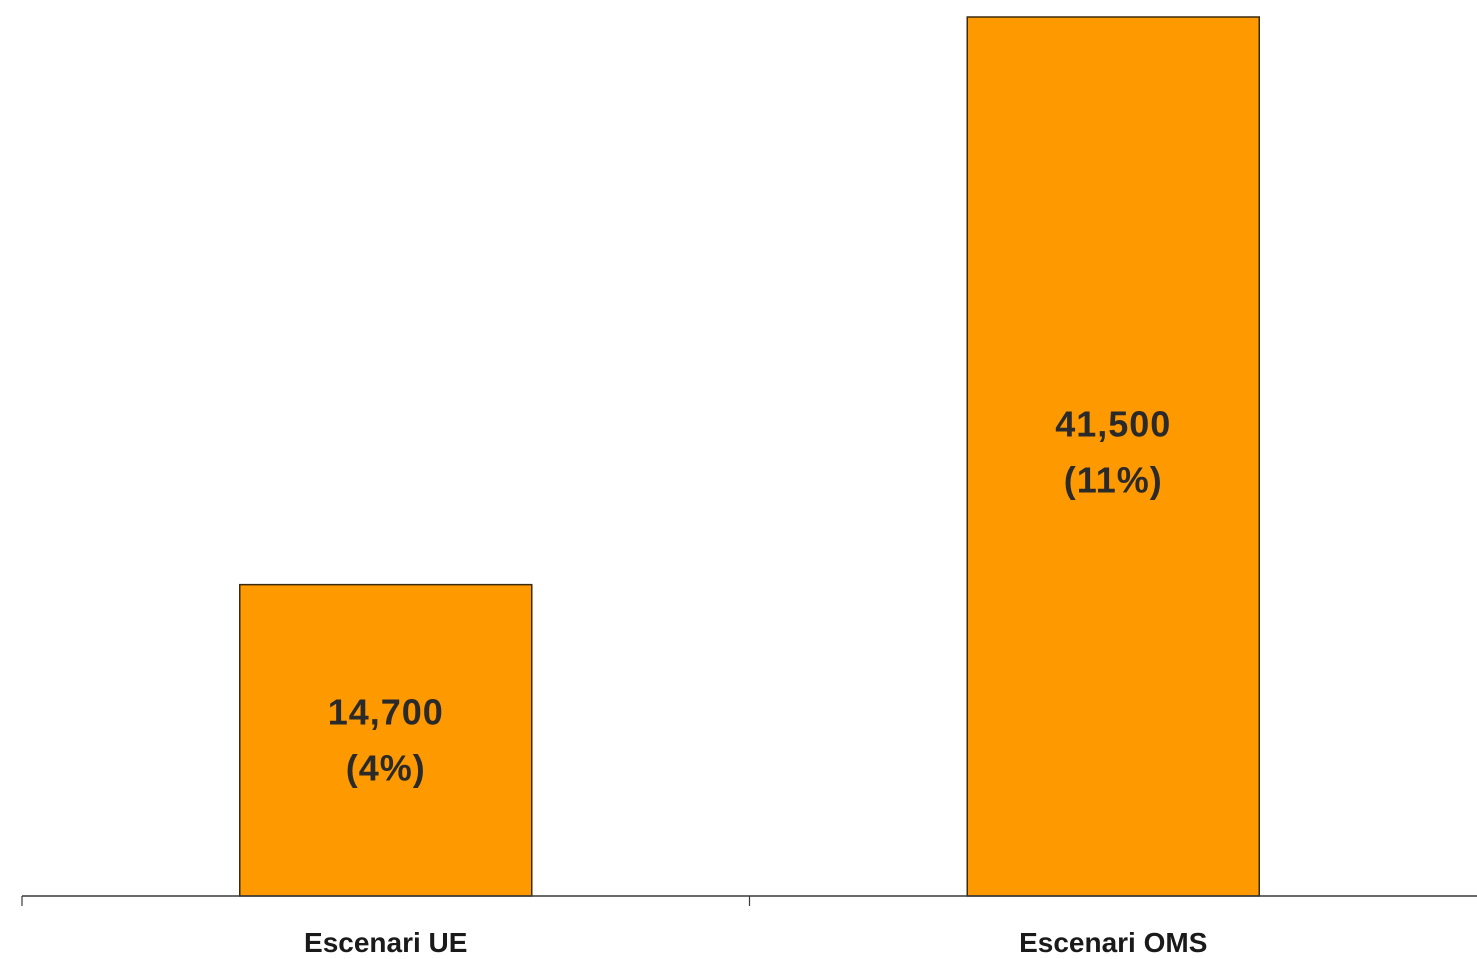  I want to click on data-label-percent: (4%), so click(386, 767).